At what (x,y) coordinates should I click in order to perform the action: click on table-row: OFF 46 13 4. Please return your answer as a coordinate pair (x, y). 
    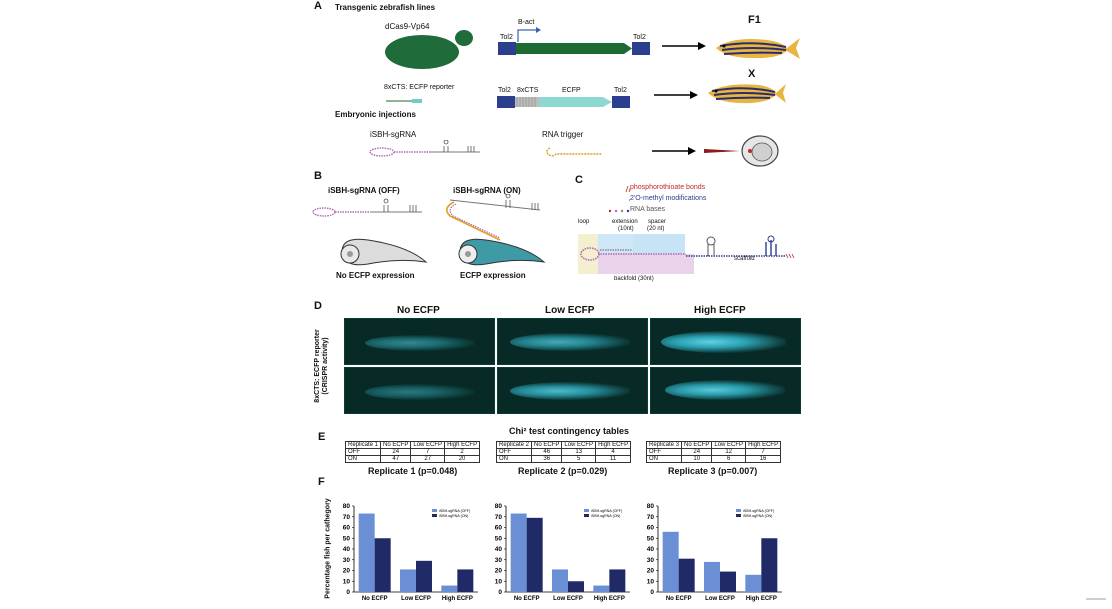
    Looking at the image, I should click on (563, 452).